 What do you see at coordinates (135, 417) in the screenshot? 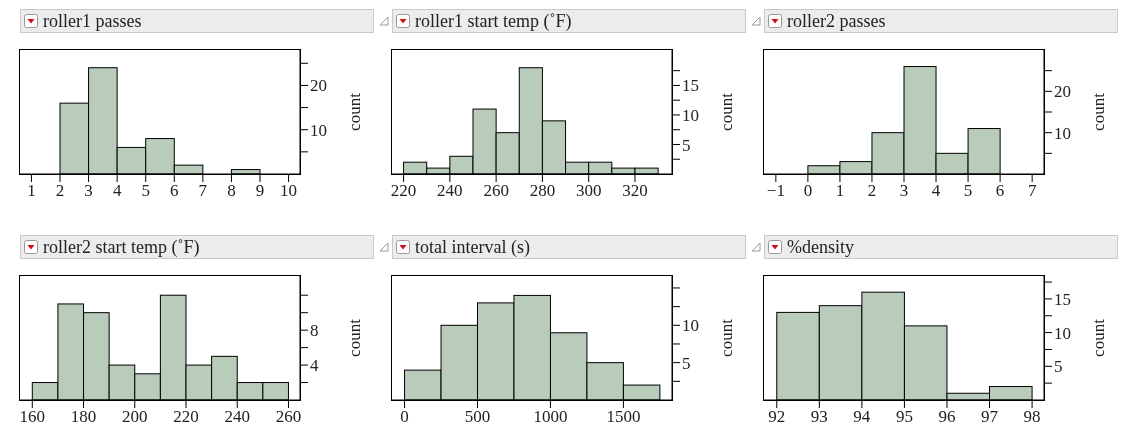
I see `x-tick-label: 200` at bounding box center [135, 417].